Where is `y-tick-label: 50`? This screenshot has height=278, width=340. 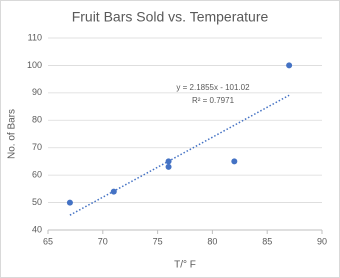 y-tick-label: 50 is located at coordinates (37, 202).